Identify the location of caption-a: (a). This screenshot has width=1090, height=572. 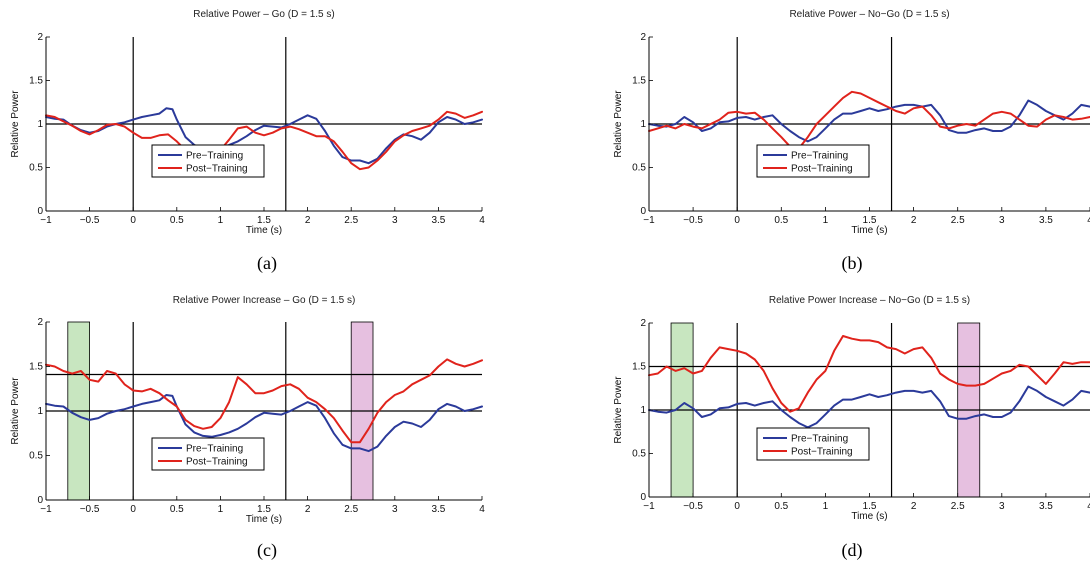
(267, 263).